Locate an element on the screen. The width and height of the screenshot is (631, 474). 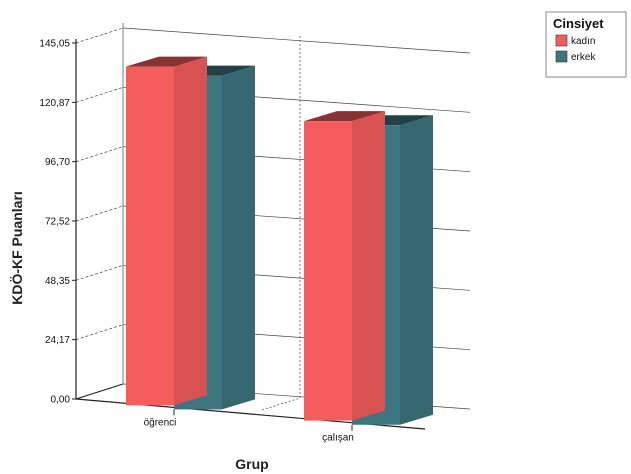
bar-top-kadın-öğrenci is located at coordinates (166, 61).